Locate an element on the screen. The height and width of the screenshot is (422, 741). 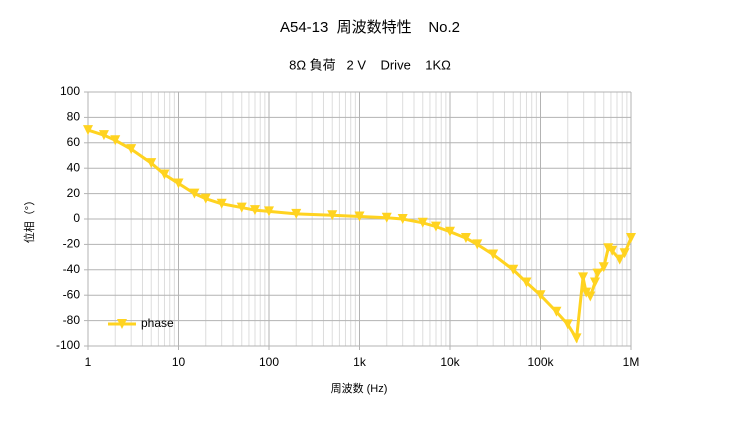
y-tick-label: 40 is located at coordinates (74, 167).